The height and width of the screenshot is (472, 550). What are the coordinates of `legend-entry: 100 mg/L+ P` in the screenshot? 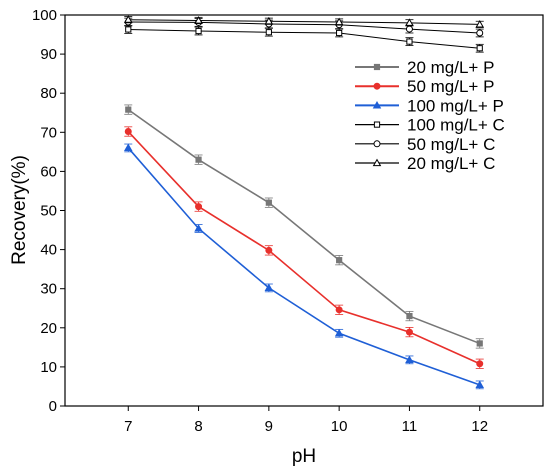 It's located at (429, 105).